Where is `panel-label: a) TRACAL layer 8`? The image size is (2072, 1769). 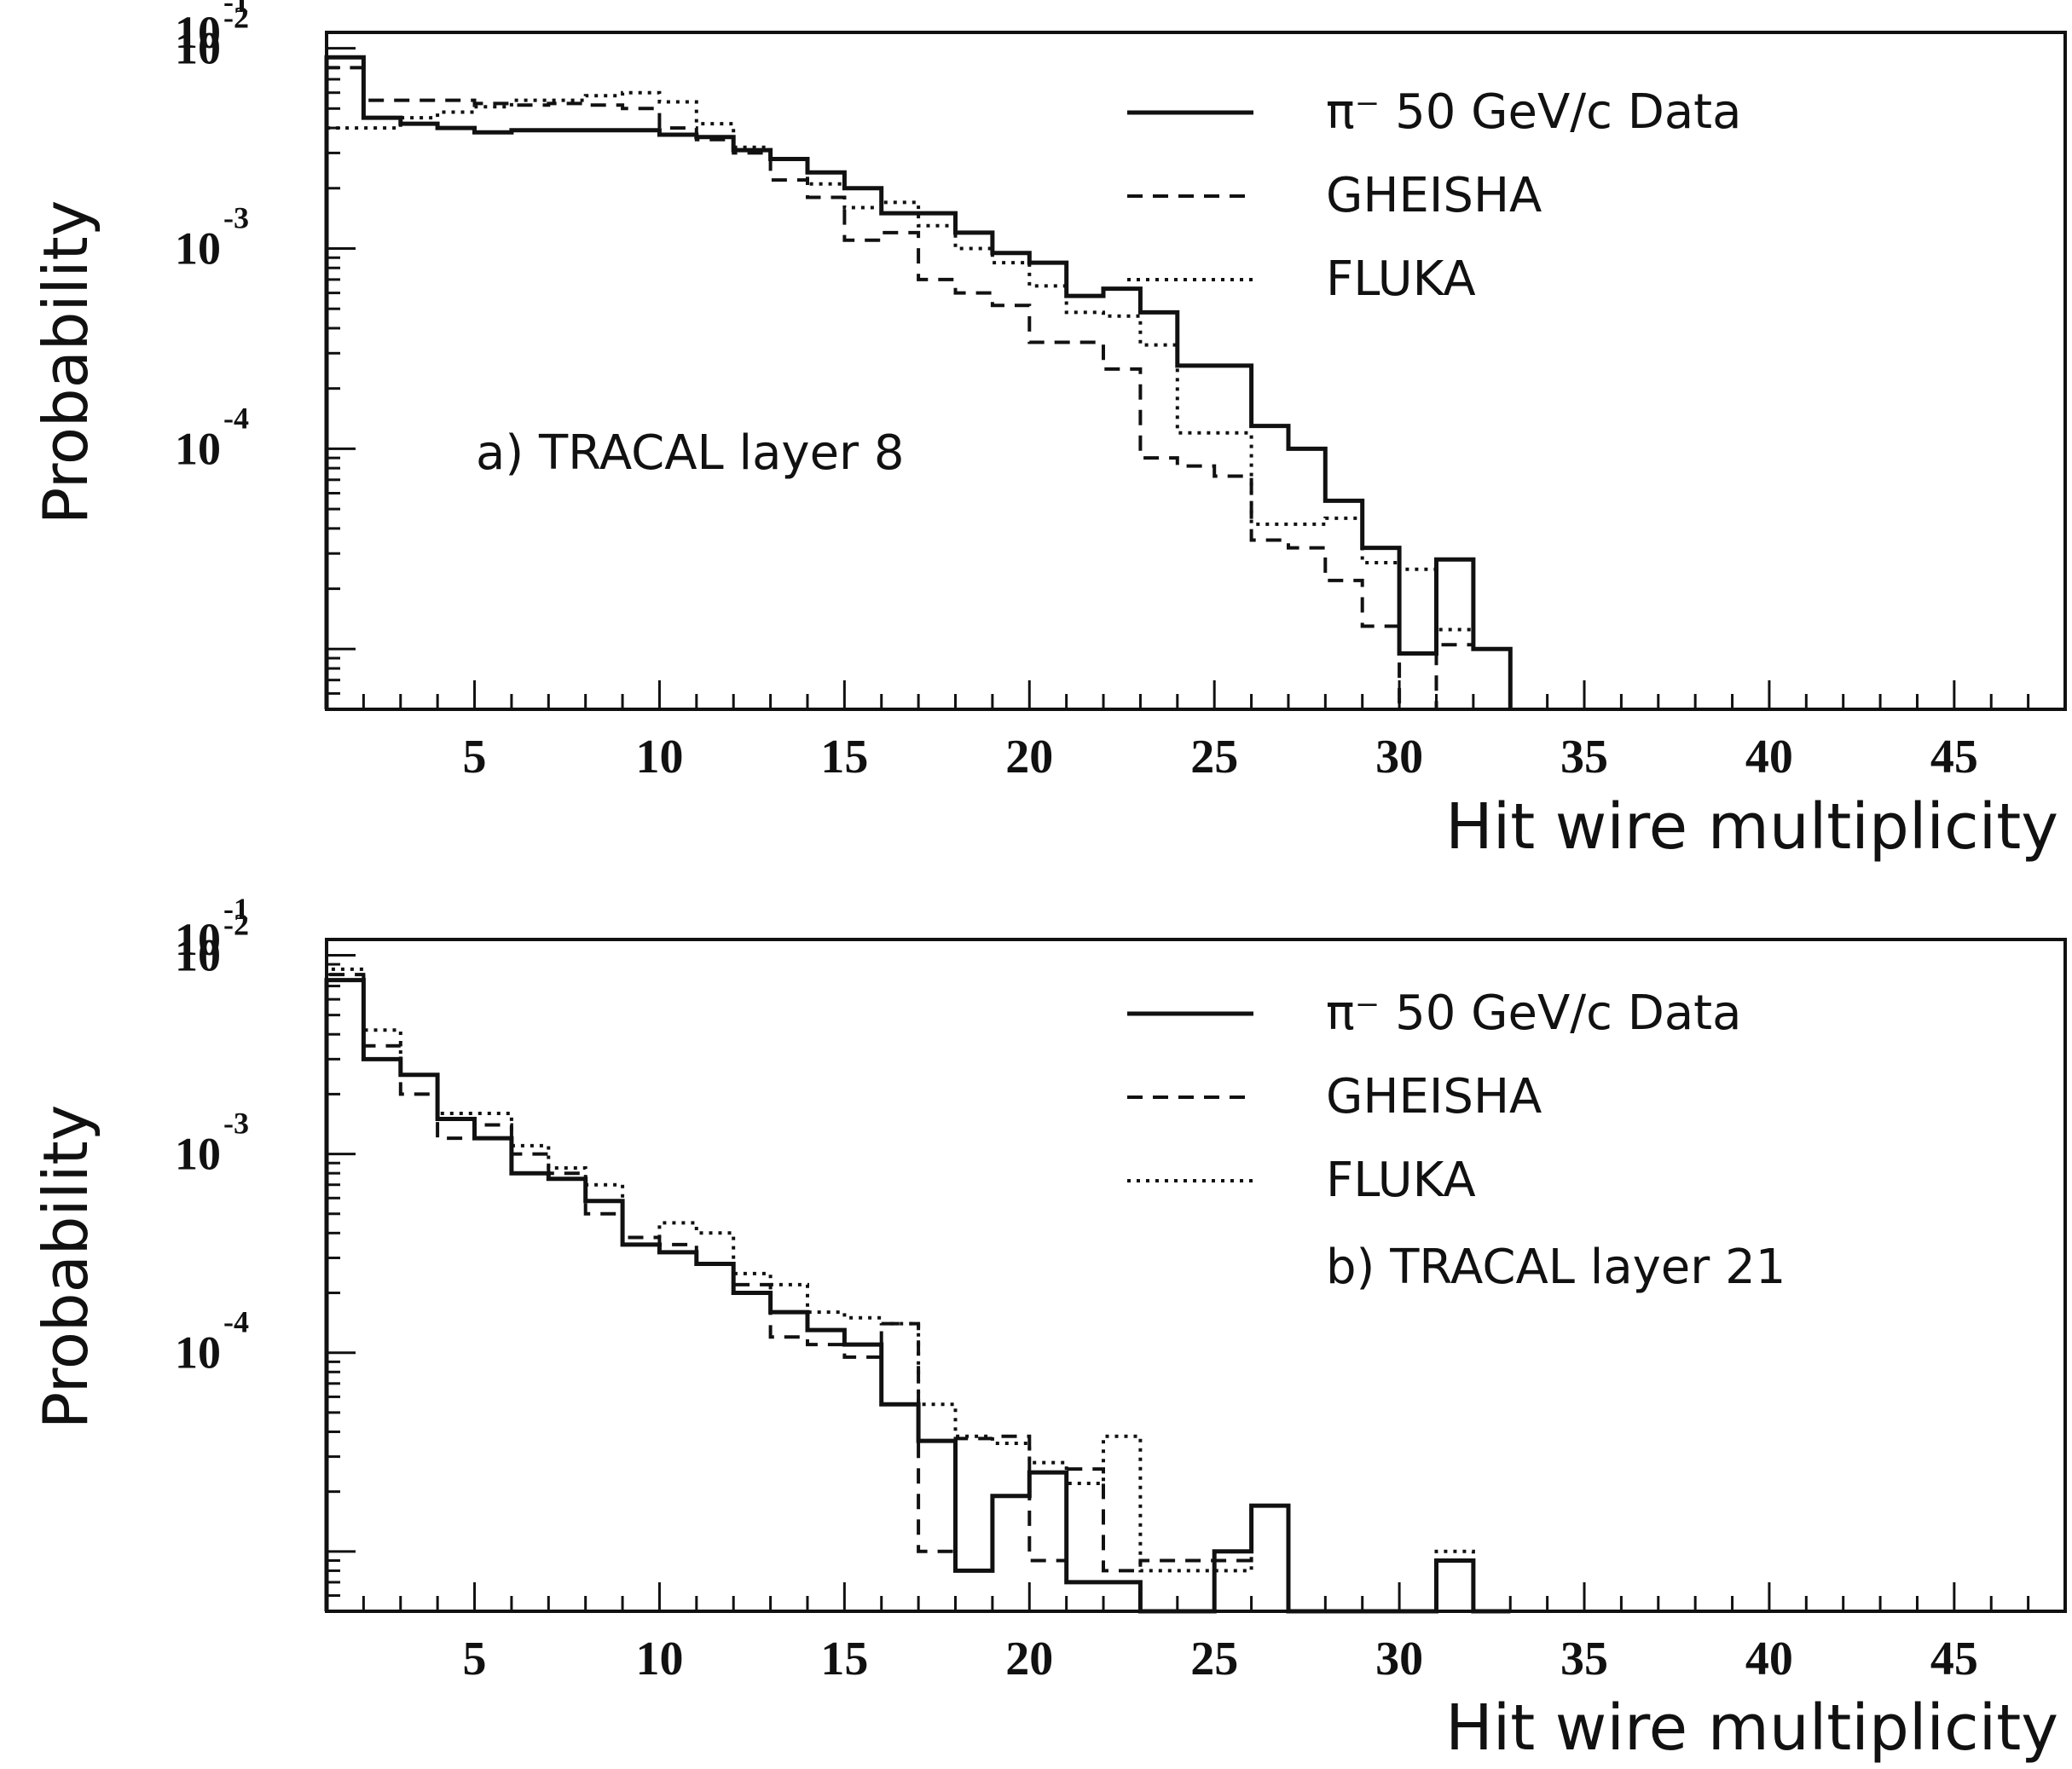 panel-label: a) TRACAL layer 8 is located at coordinates (690, 453).